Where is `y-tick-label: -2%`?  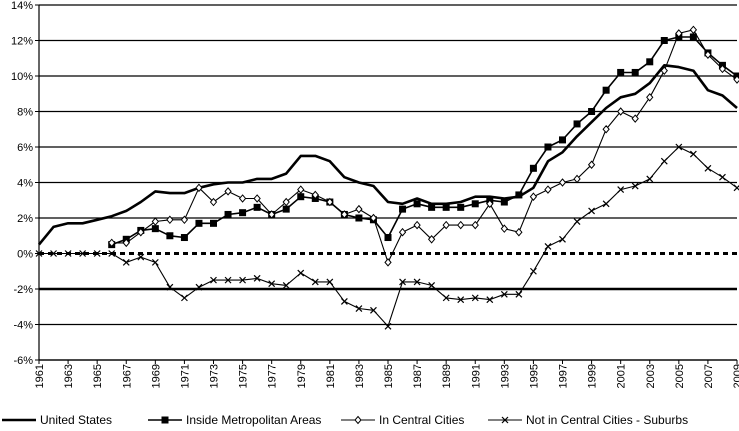 y-tick-label: -2% is located at coordinates (23, 290).